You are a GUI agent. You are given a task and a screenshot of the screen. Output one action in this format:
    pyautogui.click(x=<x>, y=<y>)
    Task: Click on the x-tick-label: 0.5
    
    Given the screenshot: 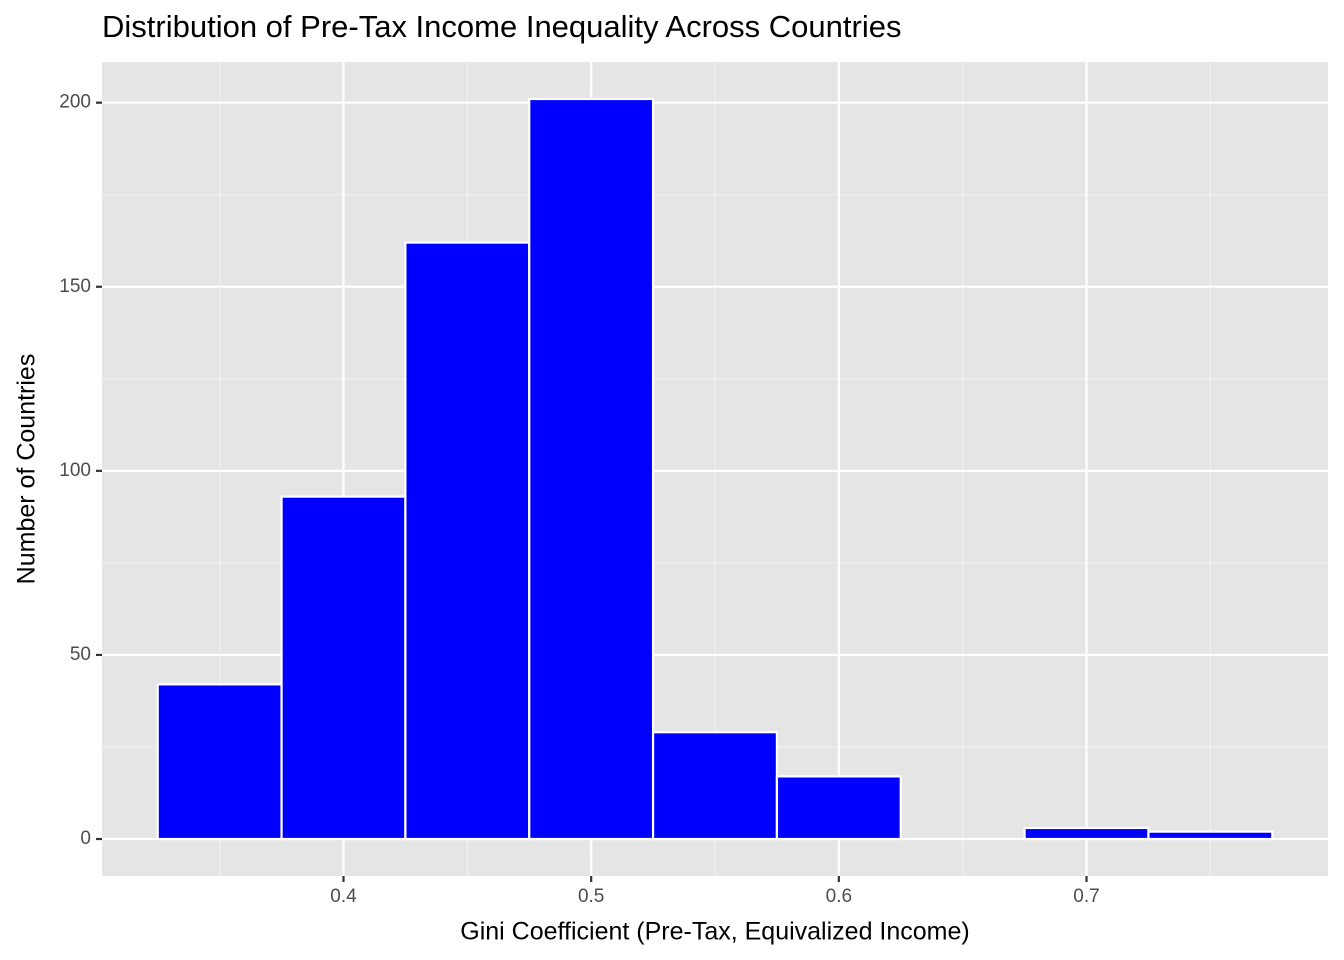 What is the action you would take?
    pyautogui.click(x=591, y=896)
    